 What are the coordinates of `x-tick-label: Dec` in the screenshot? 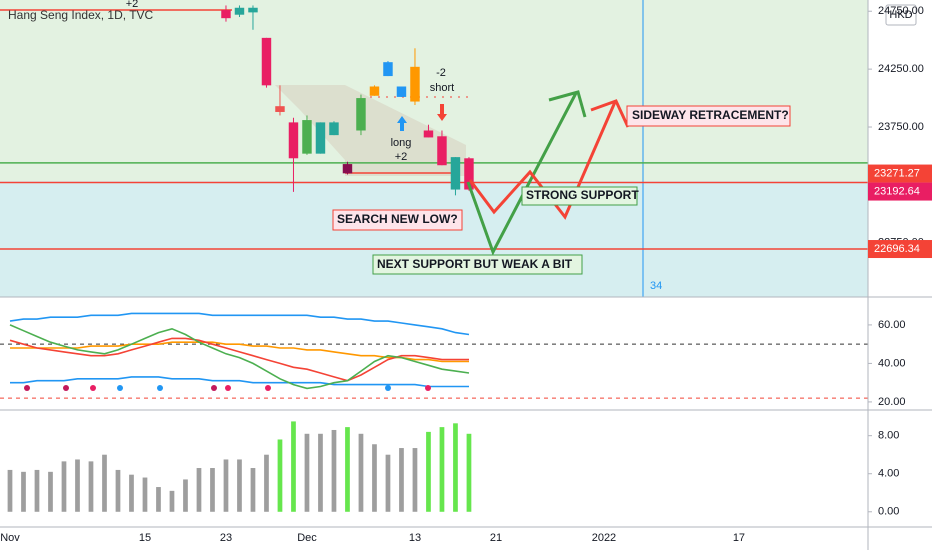 It's located at (307, 538).